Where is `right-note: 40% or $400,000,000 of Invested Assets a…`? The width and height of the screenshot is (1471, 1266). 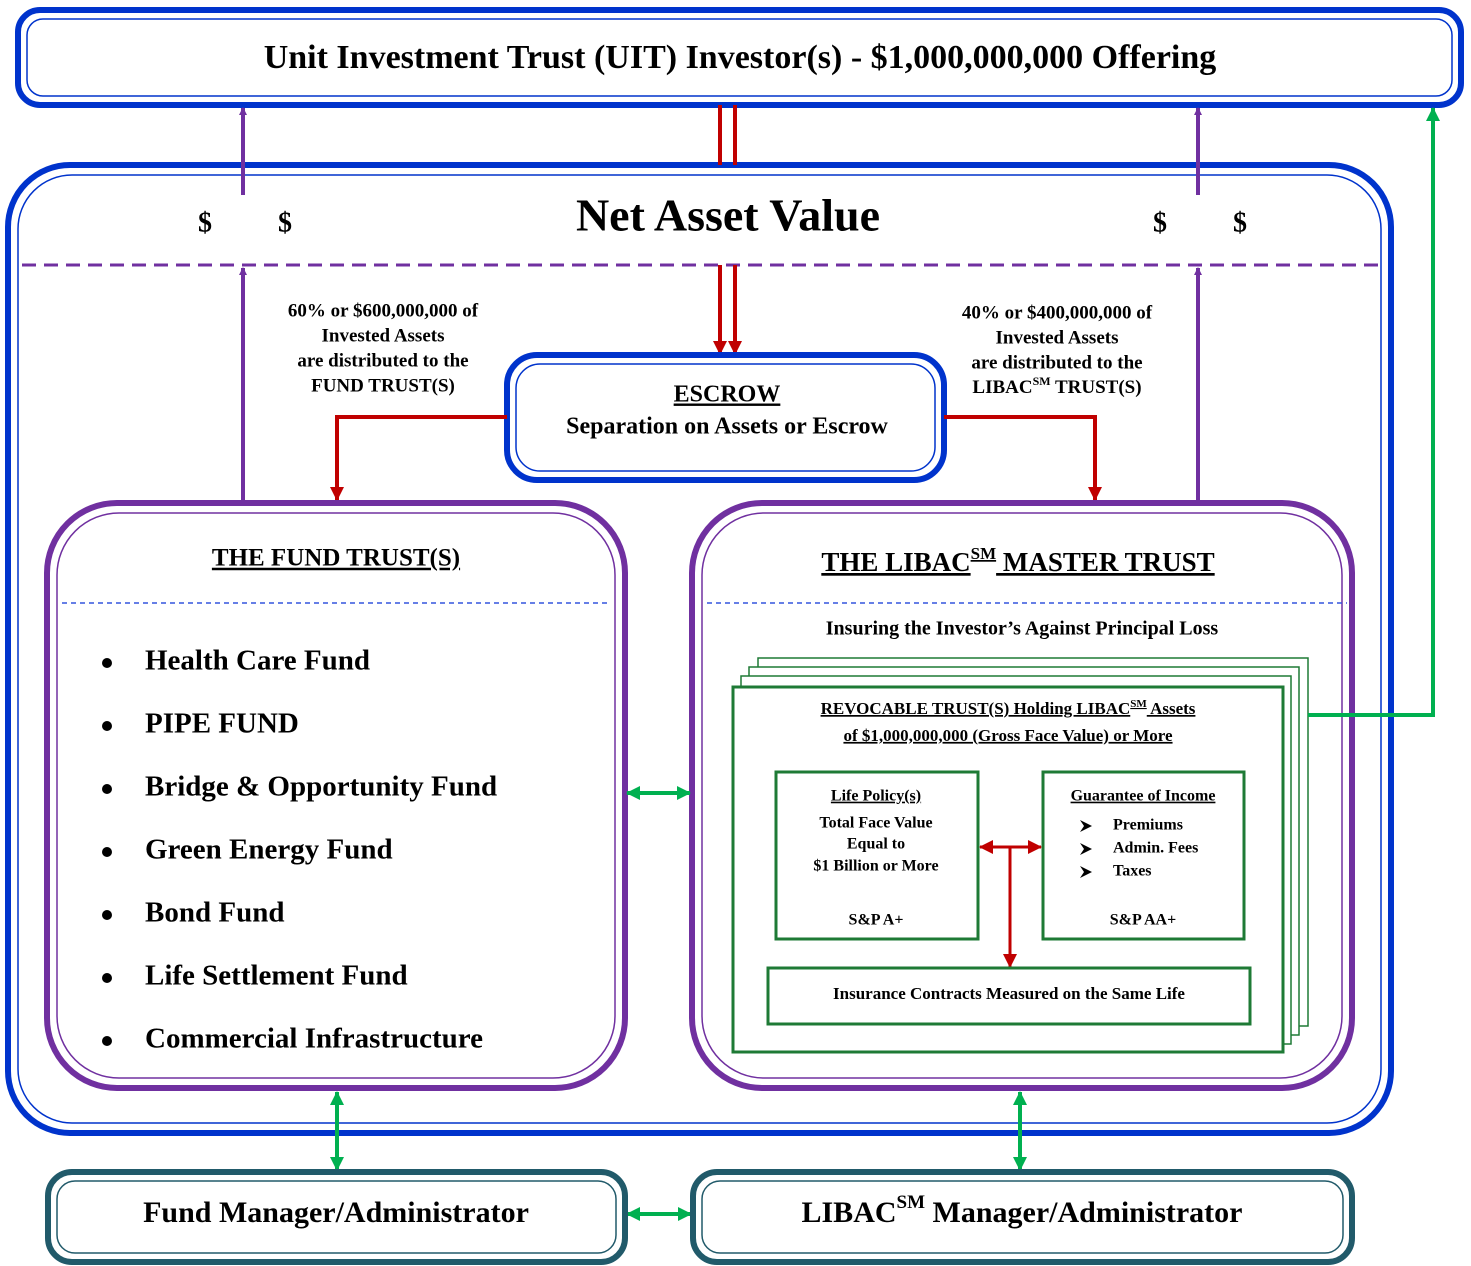 right-note: 40% or $400,000,000 of Invested Assets a… is located at coordinates (1057, 350).